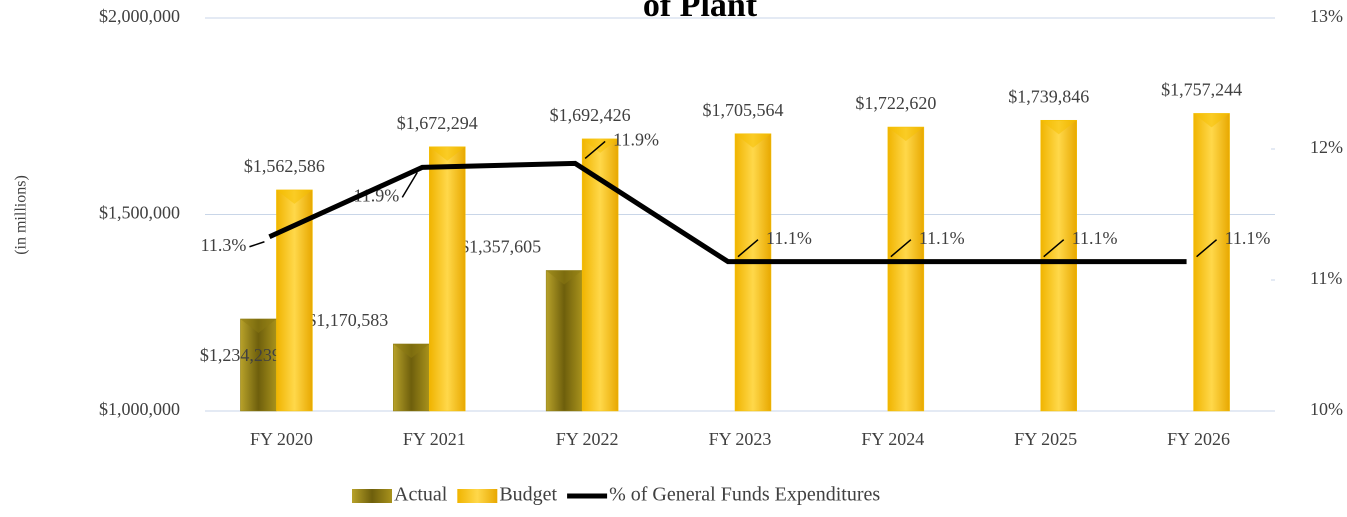 This screenshot has height=517, width=1347. What do you see at coordinates (1326, 16) in the screenshot?
I see `y2-tick-label: 13%` at bounding box center [1326, 16].